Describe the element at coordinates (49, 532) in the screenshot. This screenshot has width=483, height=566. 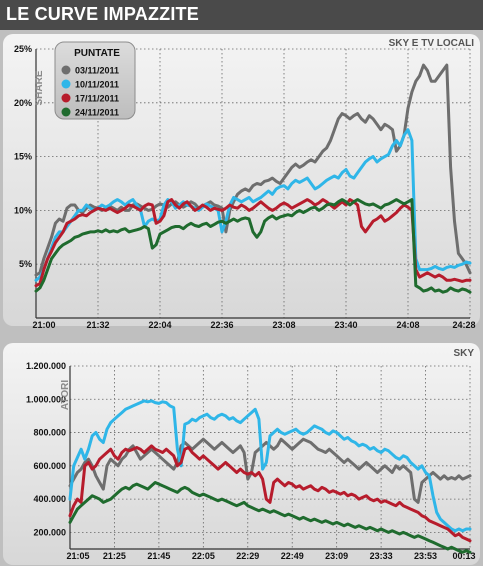
I see `y-tick-label: 200.000` at that location.